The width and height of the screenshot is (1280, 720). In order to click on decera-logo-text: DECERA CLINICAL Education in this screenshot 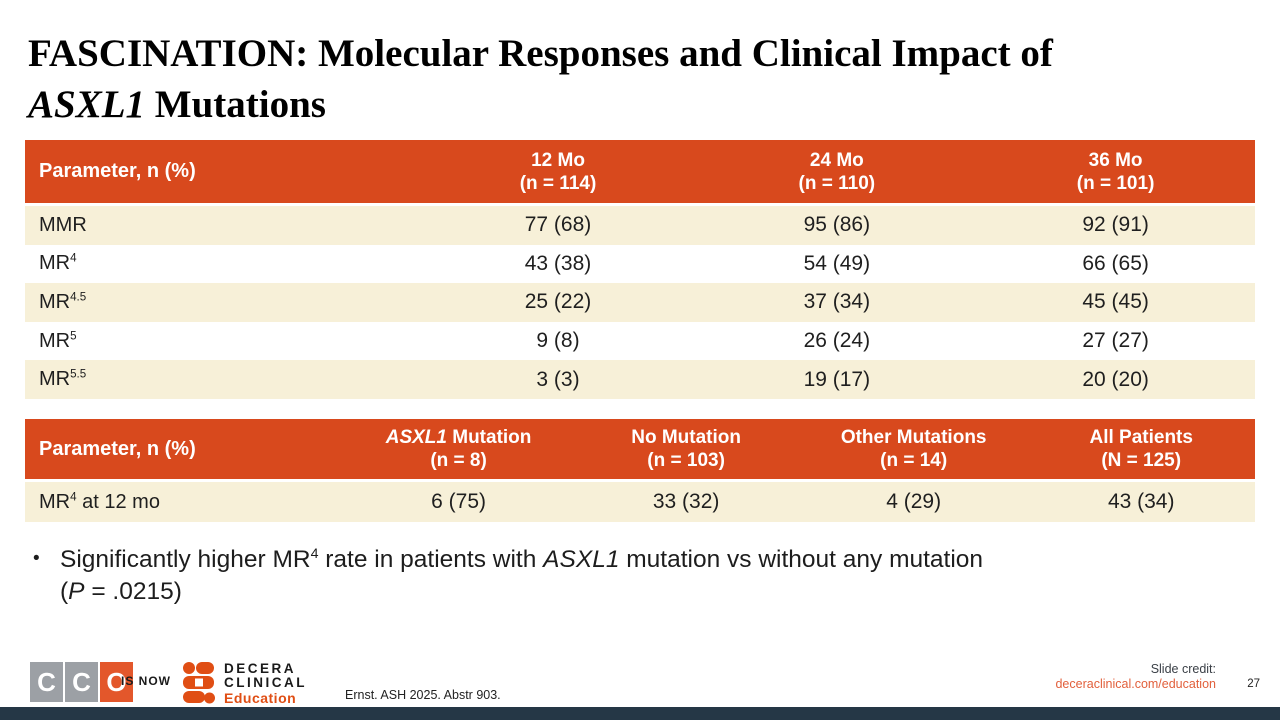, I will do `click(265, 684)`.